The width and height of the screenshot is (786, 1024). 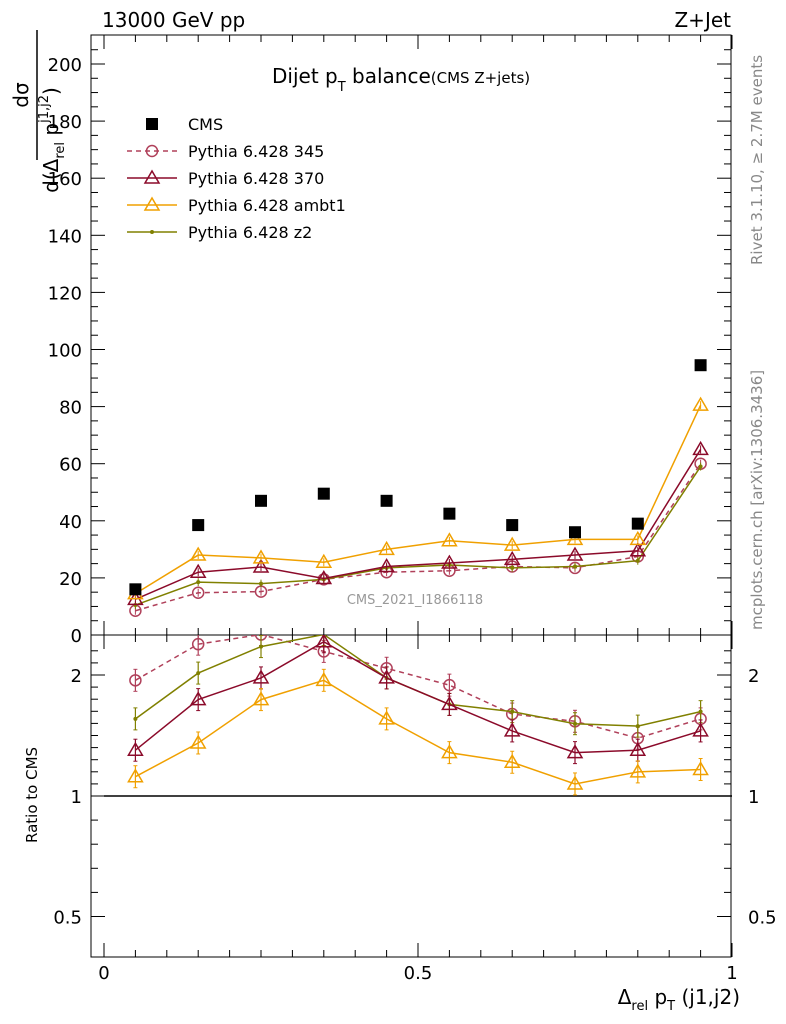 I want to click on main-ytick-label: 60, so click(x=70, y=465).